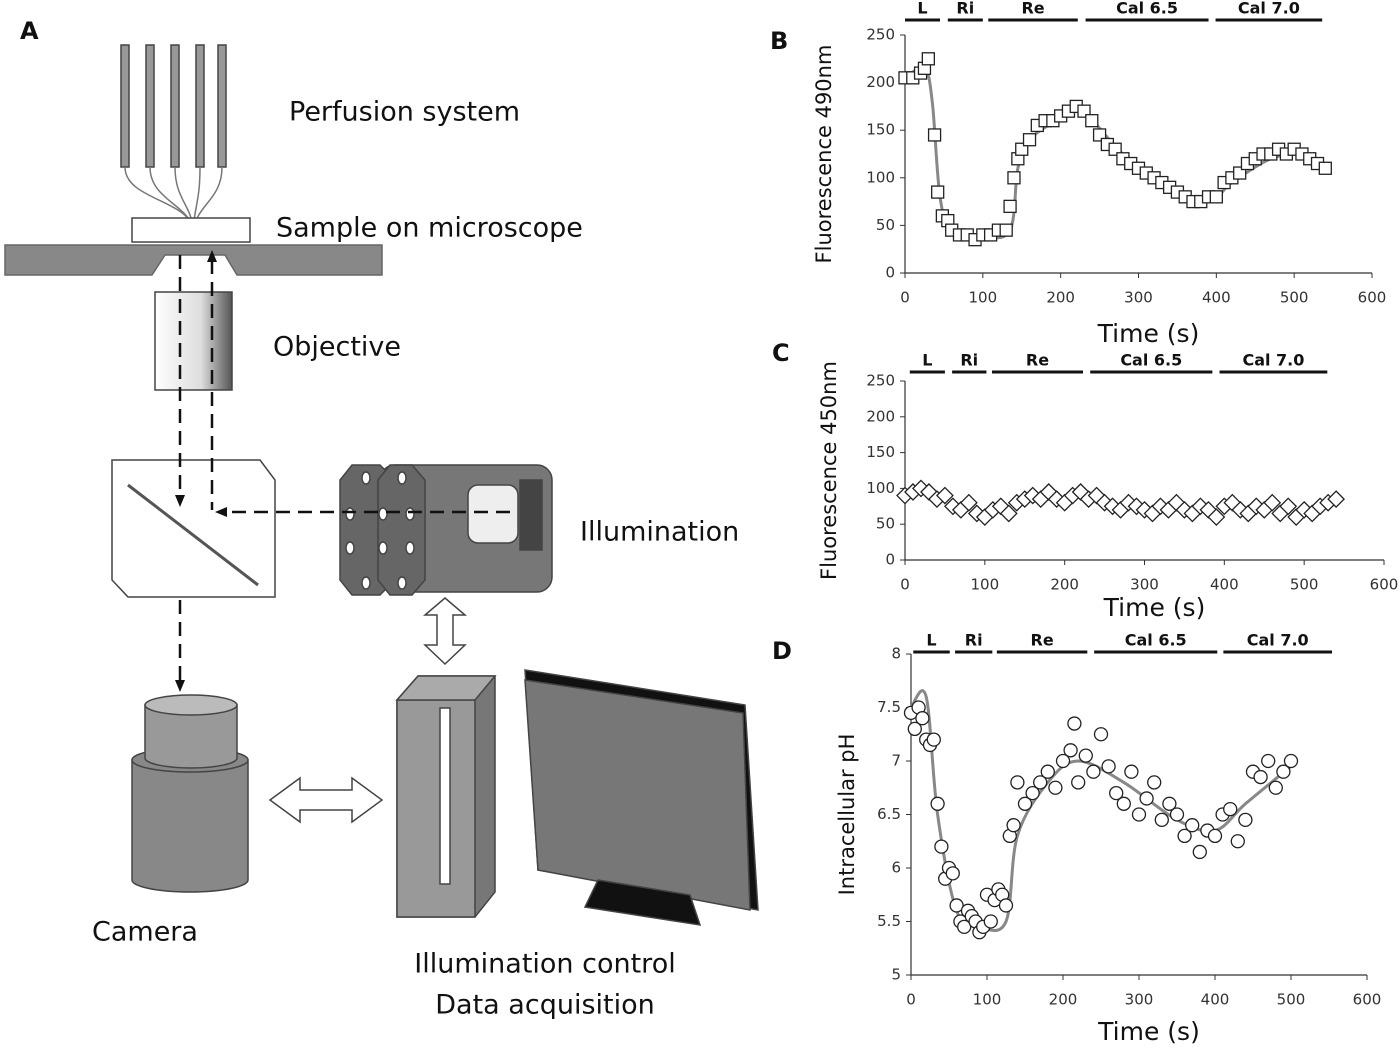  Describe the element at coordinates (889, 707) in the screenshot. I see `y-tick-label: 7.5` at that location.